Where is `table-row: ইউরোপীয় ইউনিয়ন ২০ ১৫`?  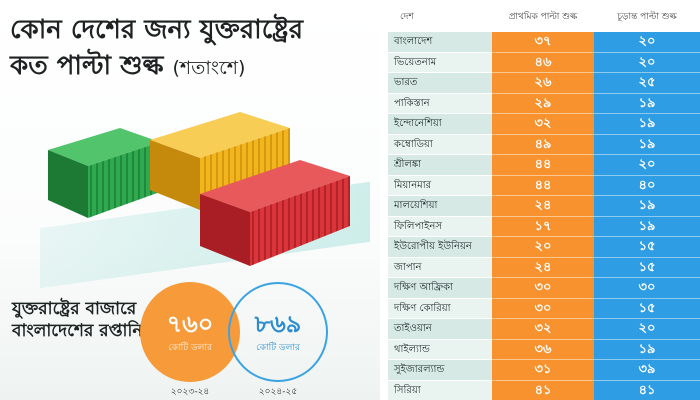
table-row: ইউরোপীয় ইউনিয়ন ২০ ১৫ is located at coordinates (544, 247).